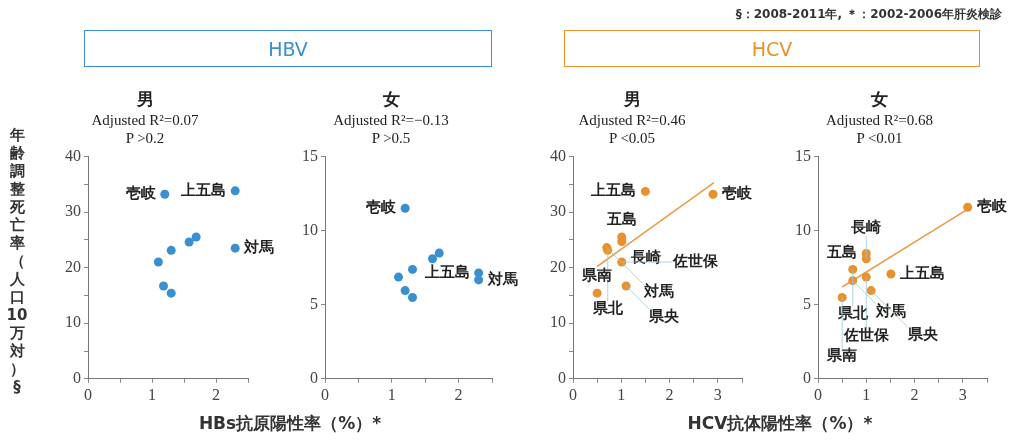  Describe the element at coordinates (772, 48) in the screenshot. I see `text: HCV` at that location.